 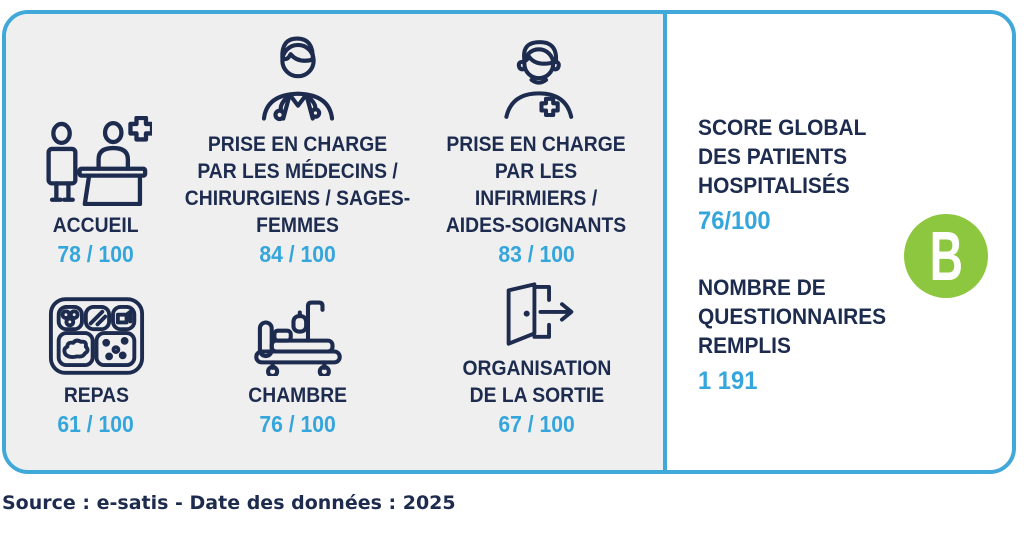 What do you see at coordinates (96, 254) in the screenshot?
I see `category-score: 78 / 100` at bounding box center [96, 254].